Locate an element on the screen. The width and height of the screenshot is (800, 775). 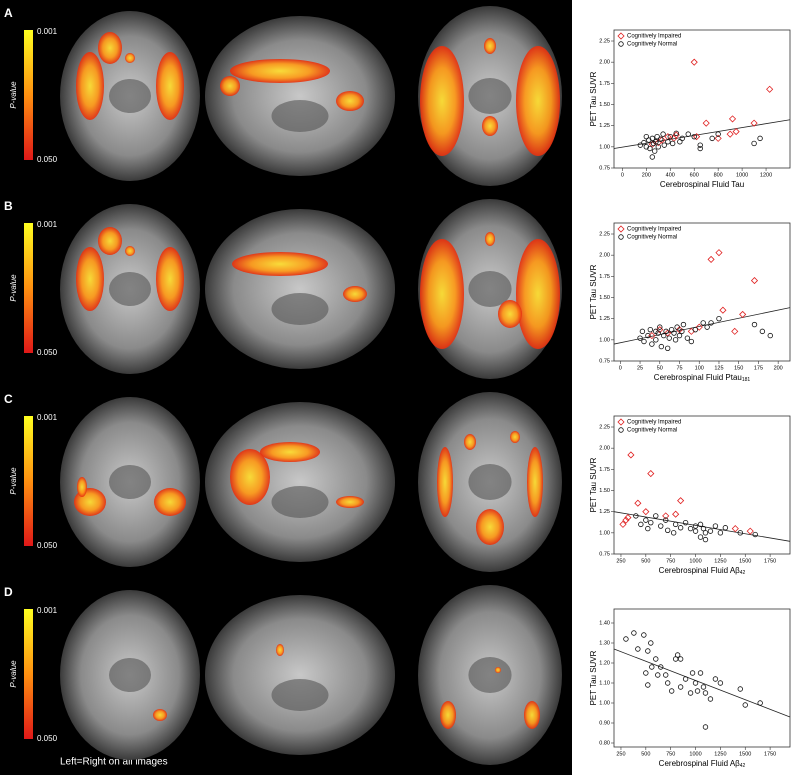
y-tick-label: 1.40 is located at coordinates (604, 623).